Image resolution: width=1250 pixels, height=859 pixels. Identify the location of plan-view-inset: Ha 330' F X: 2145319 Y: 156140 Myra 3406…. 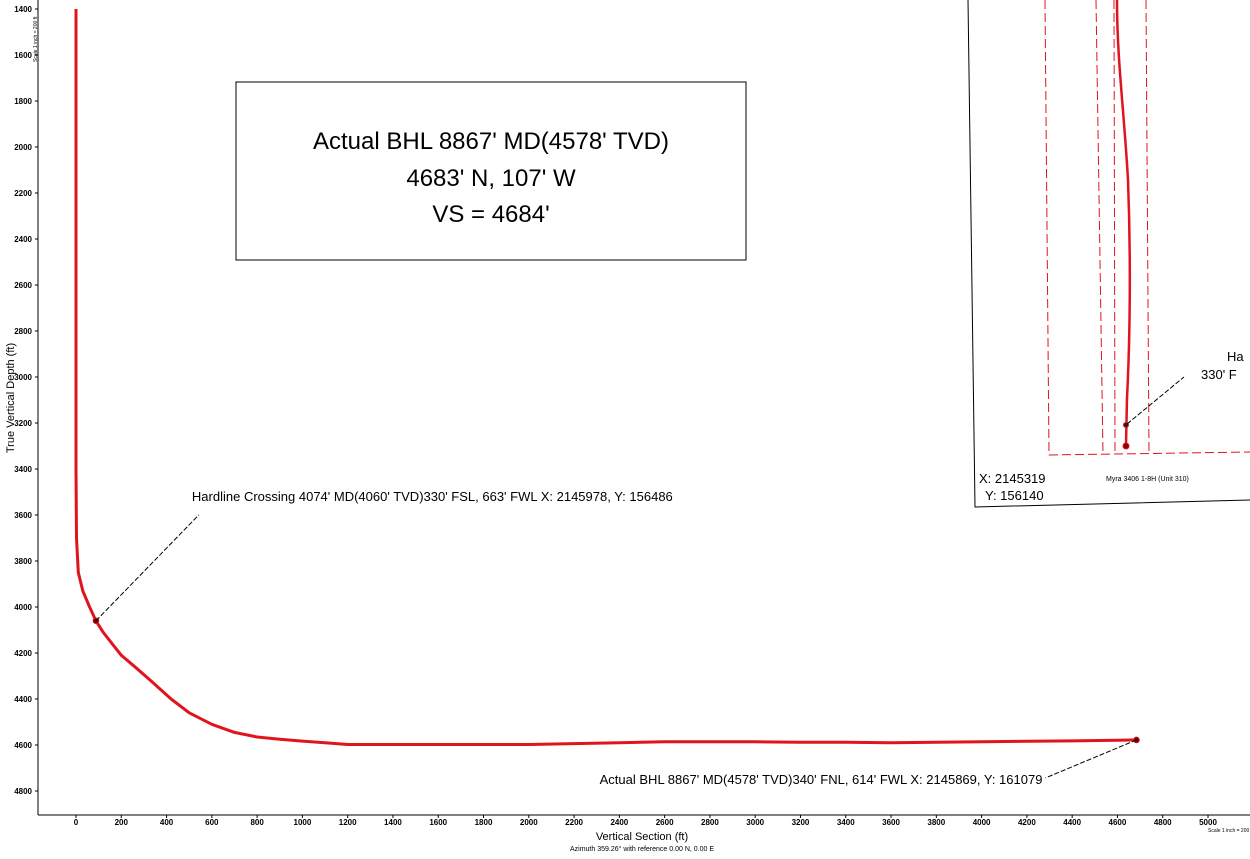
(1108, 254).